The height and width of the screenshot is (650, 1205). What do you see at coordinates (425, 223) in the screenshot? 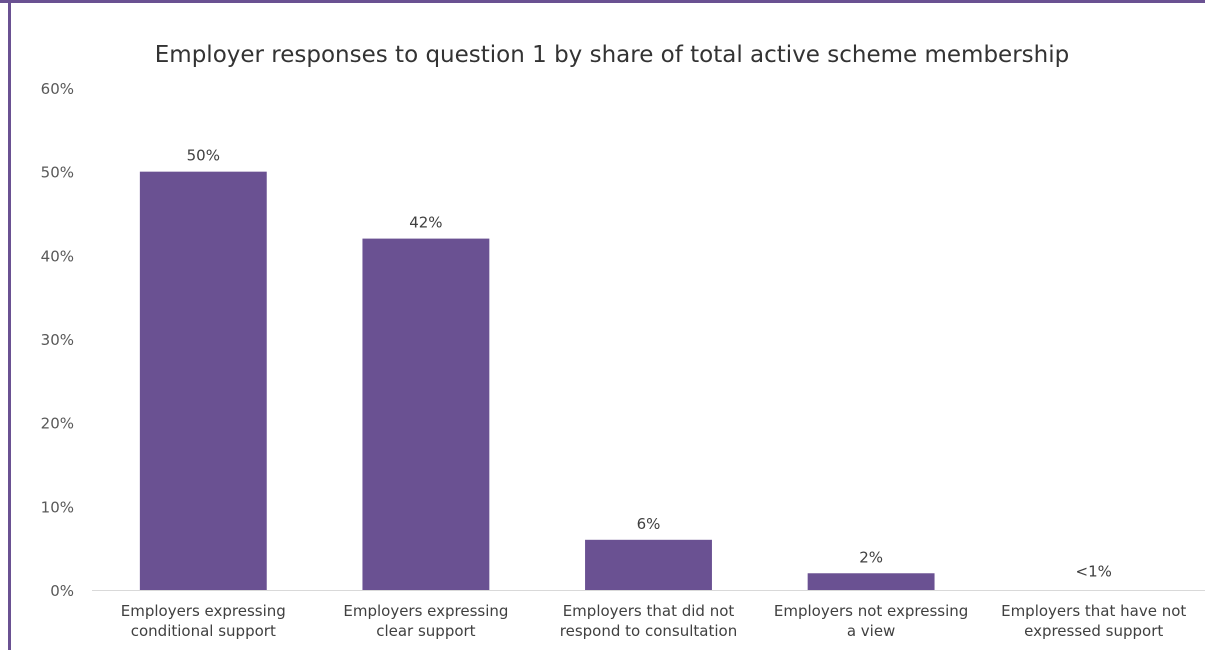
I see `data-label: 42%` at bounding box center [425, 223].